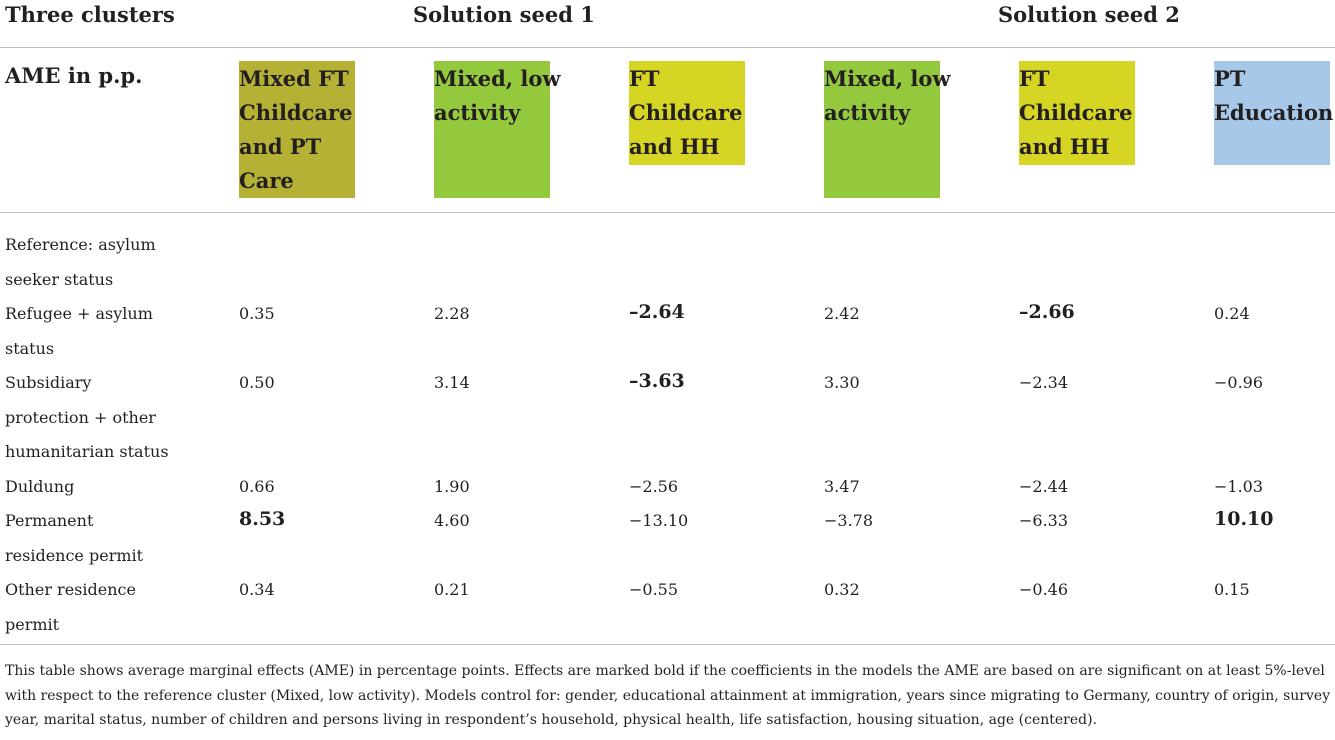 This screenshot has height=740, width=1335. Describe the element at coordinates (842, 589) in the screenshot. I see `table-cell: 0.32` at that location.